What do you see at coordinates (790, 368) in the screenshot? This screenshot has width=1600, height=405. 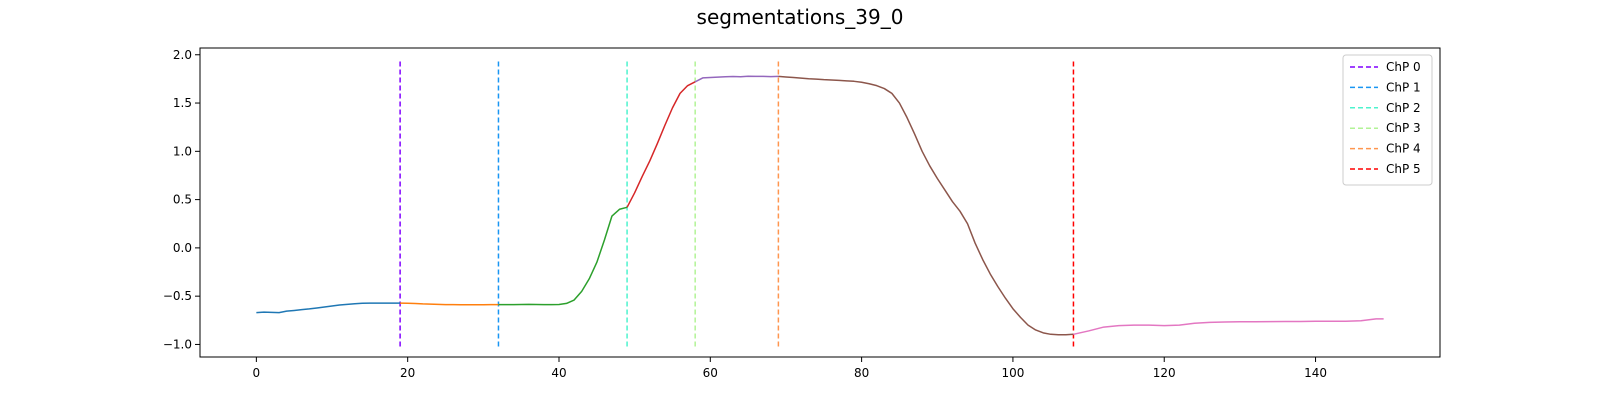 I see `x-axis: 0 20 40 60 80 100 120 140` at bounding box center [790, 368].